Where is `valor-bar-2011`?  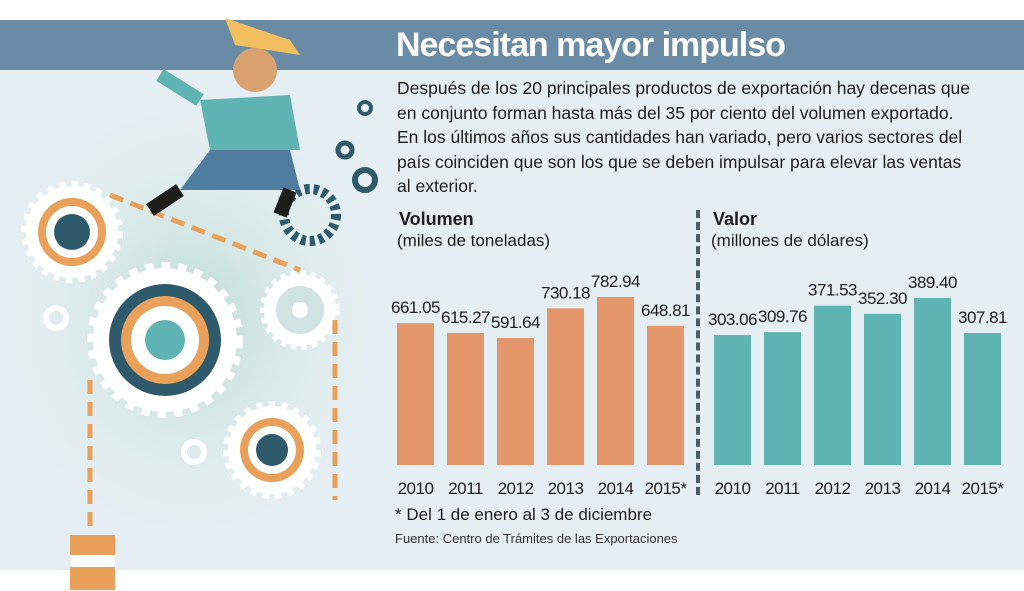
valor-bar-2011 is located at coordinates (782, 398).